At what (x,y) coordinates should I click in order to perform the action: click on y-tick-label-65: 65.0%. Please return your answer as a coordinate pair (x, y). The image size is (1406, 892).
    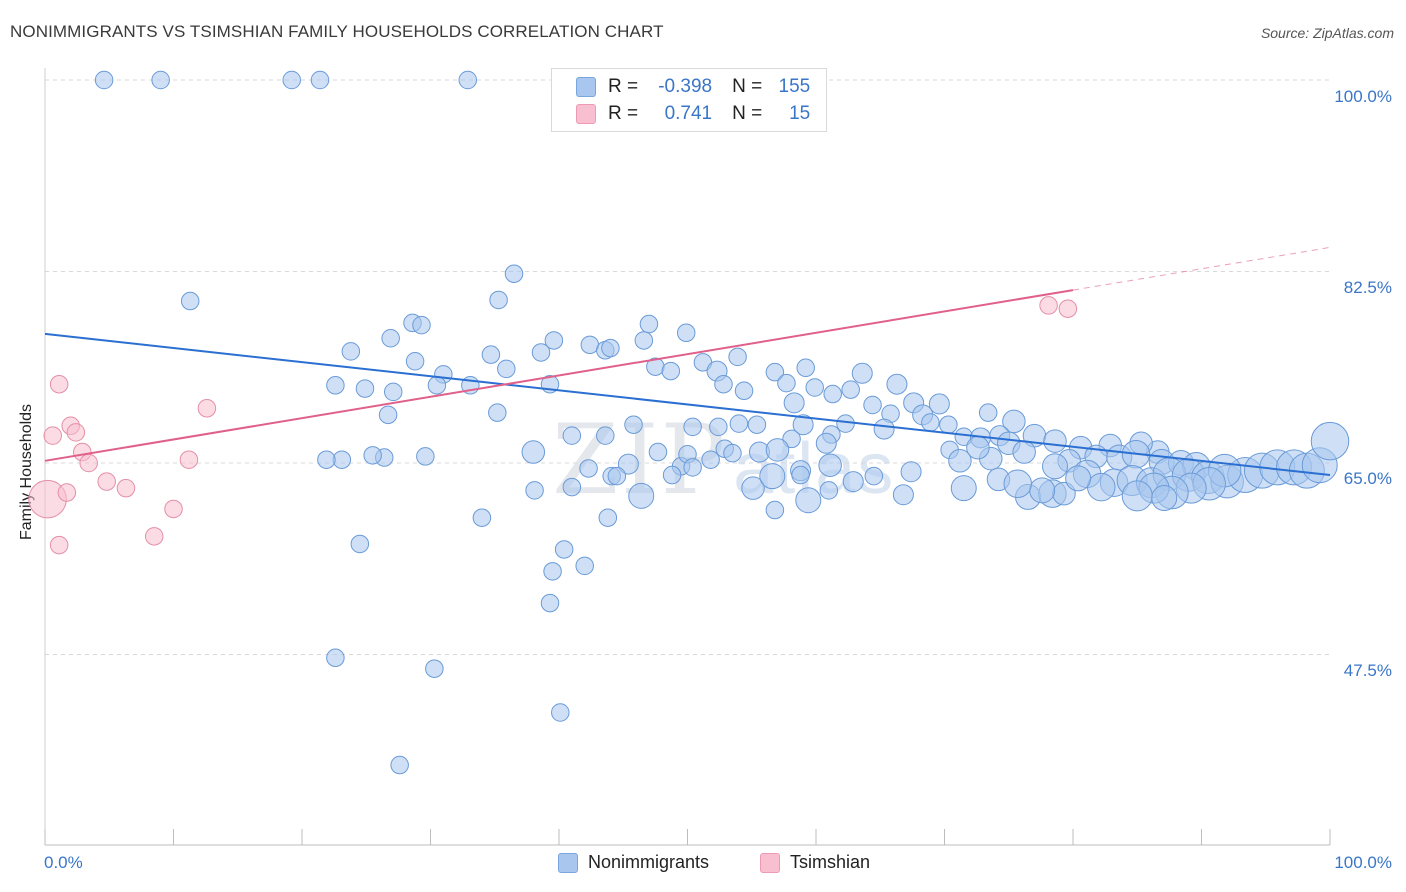
    Looking at the image, I should click on (1367, 478).